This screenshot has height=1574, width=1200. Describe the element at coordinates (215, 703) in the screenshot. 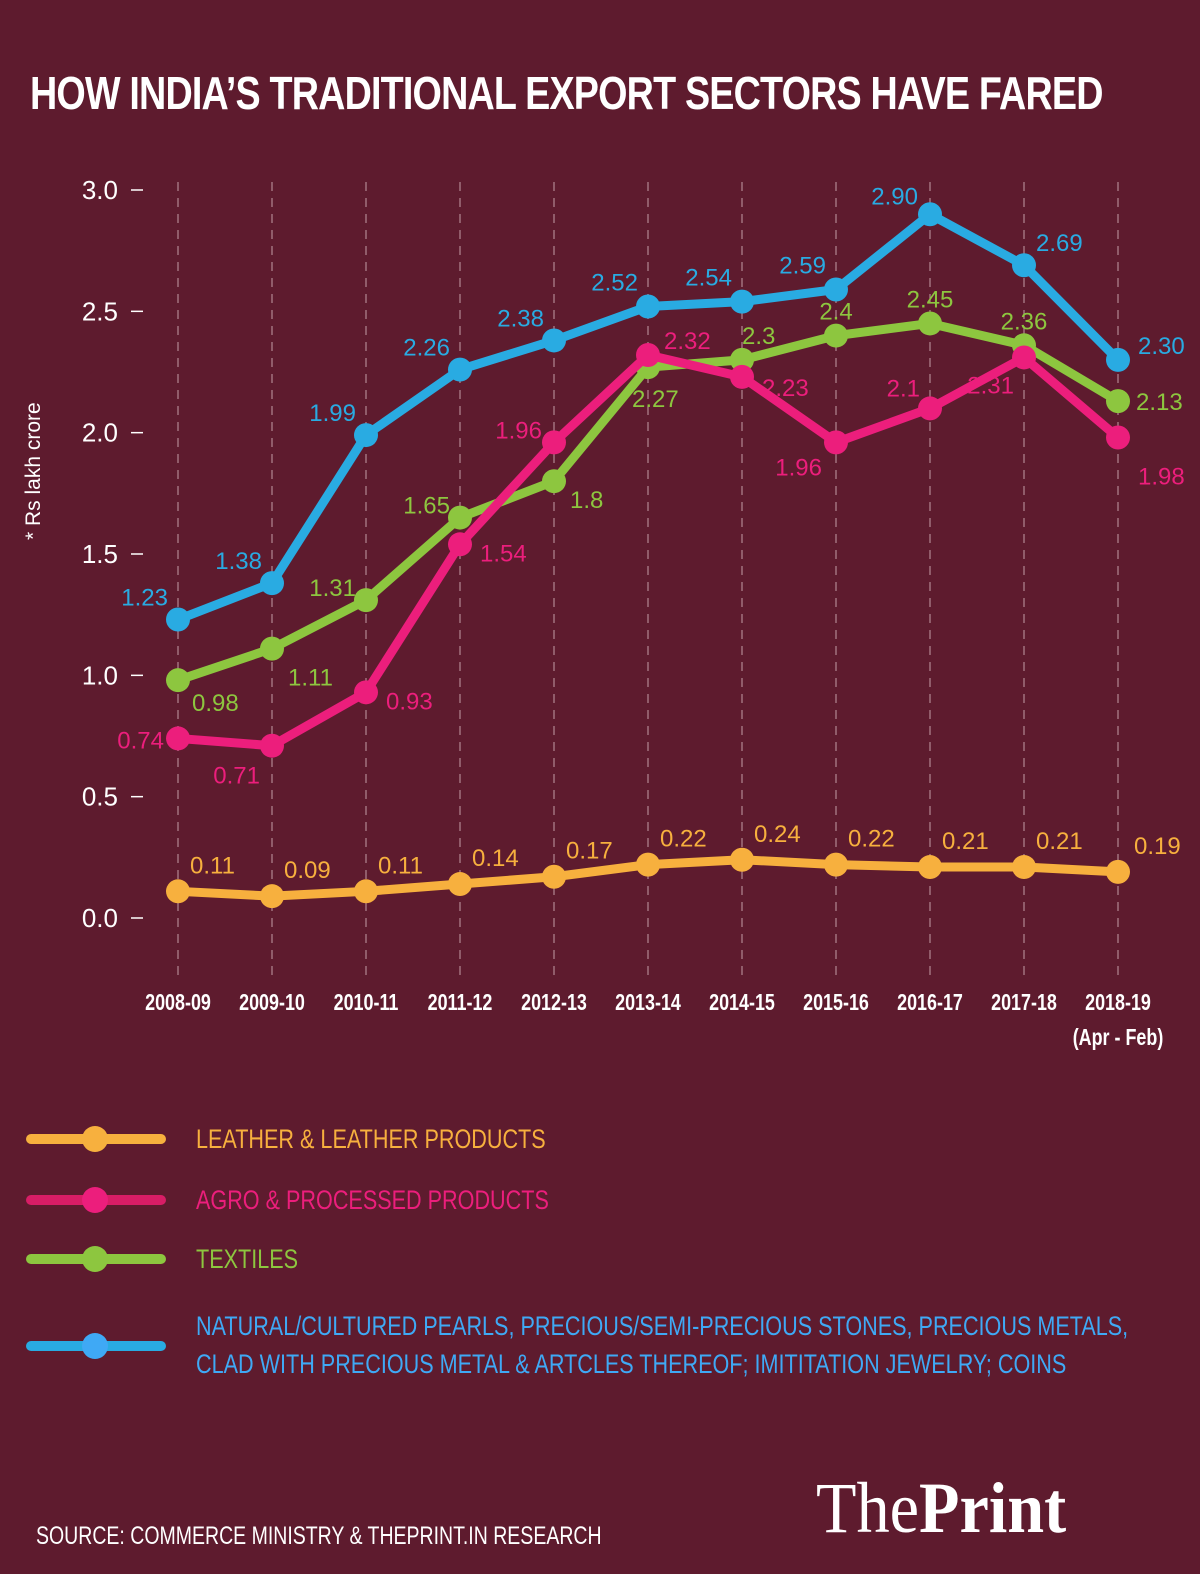

I see `data-label-textiles: 0.98` at that location.